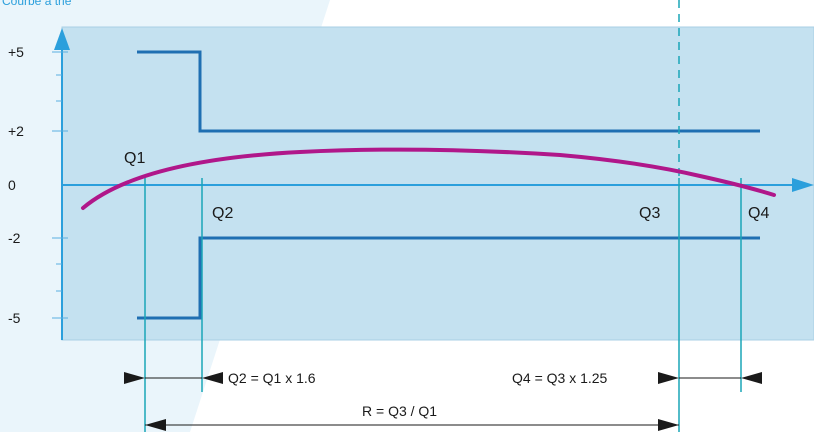  I want to click on y-tick-label-plus5: +5, so click(16, 52).